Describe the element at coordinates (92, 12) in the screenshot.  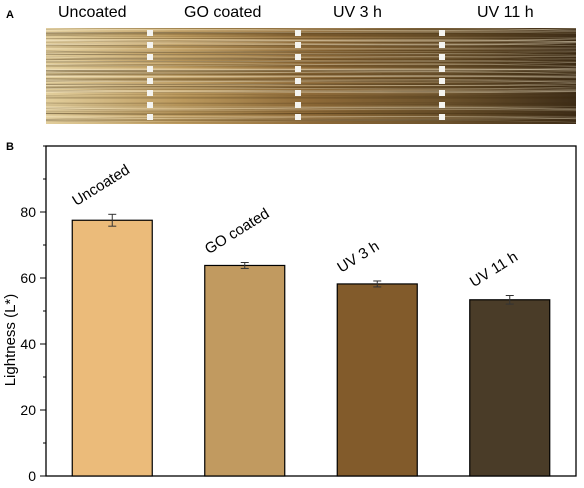
I see `caption-uncoated: Uncoated` at that location.